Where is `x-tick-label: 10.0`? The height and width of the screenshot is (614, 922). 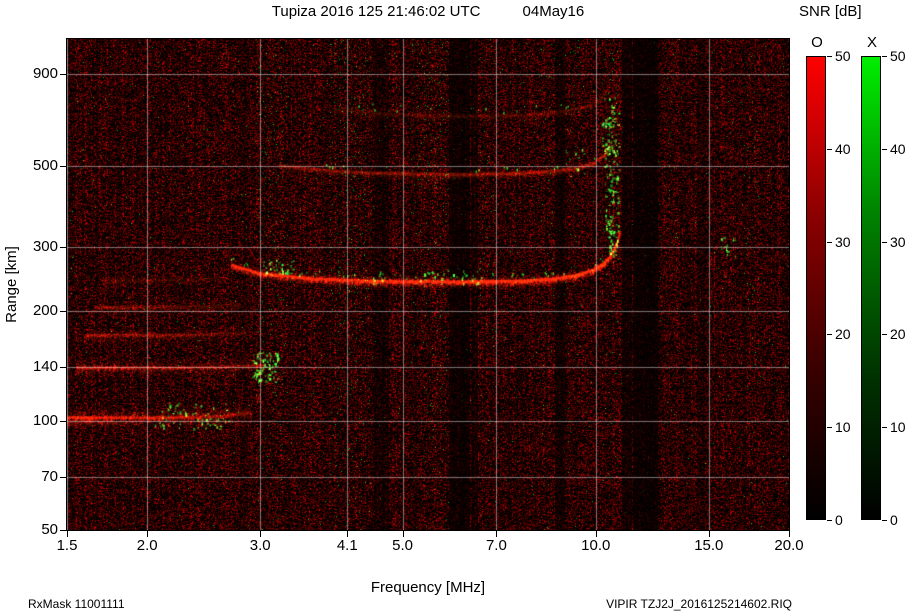 x-tick-label: 10.0 is located at coordinates (596, 545).